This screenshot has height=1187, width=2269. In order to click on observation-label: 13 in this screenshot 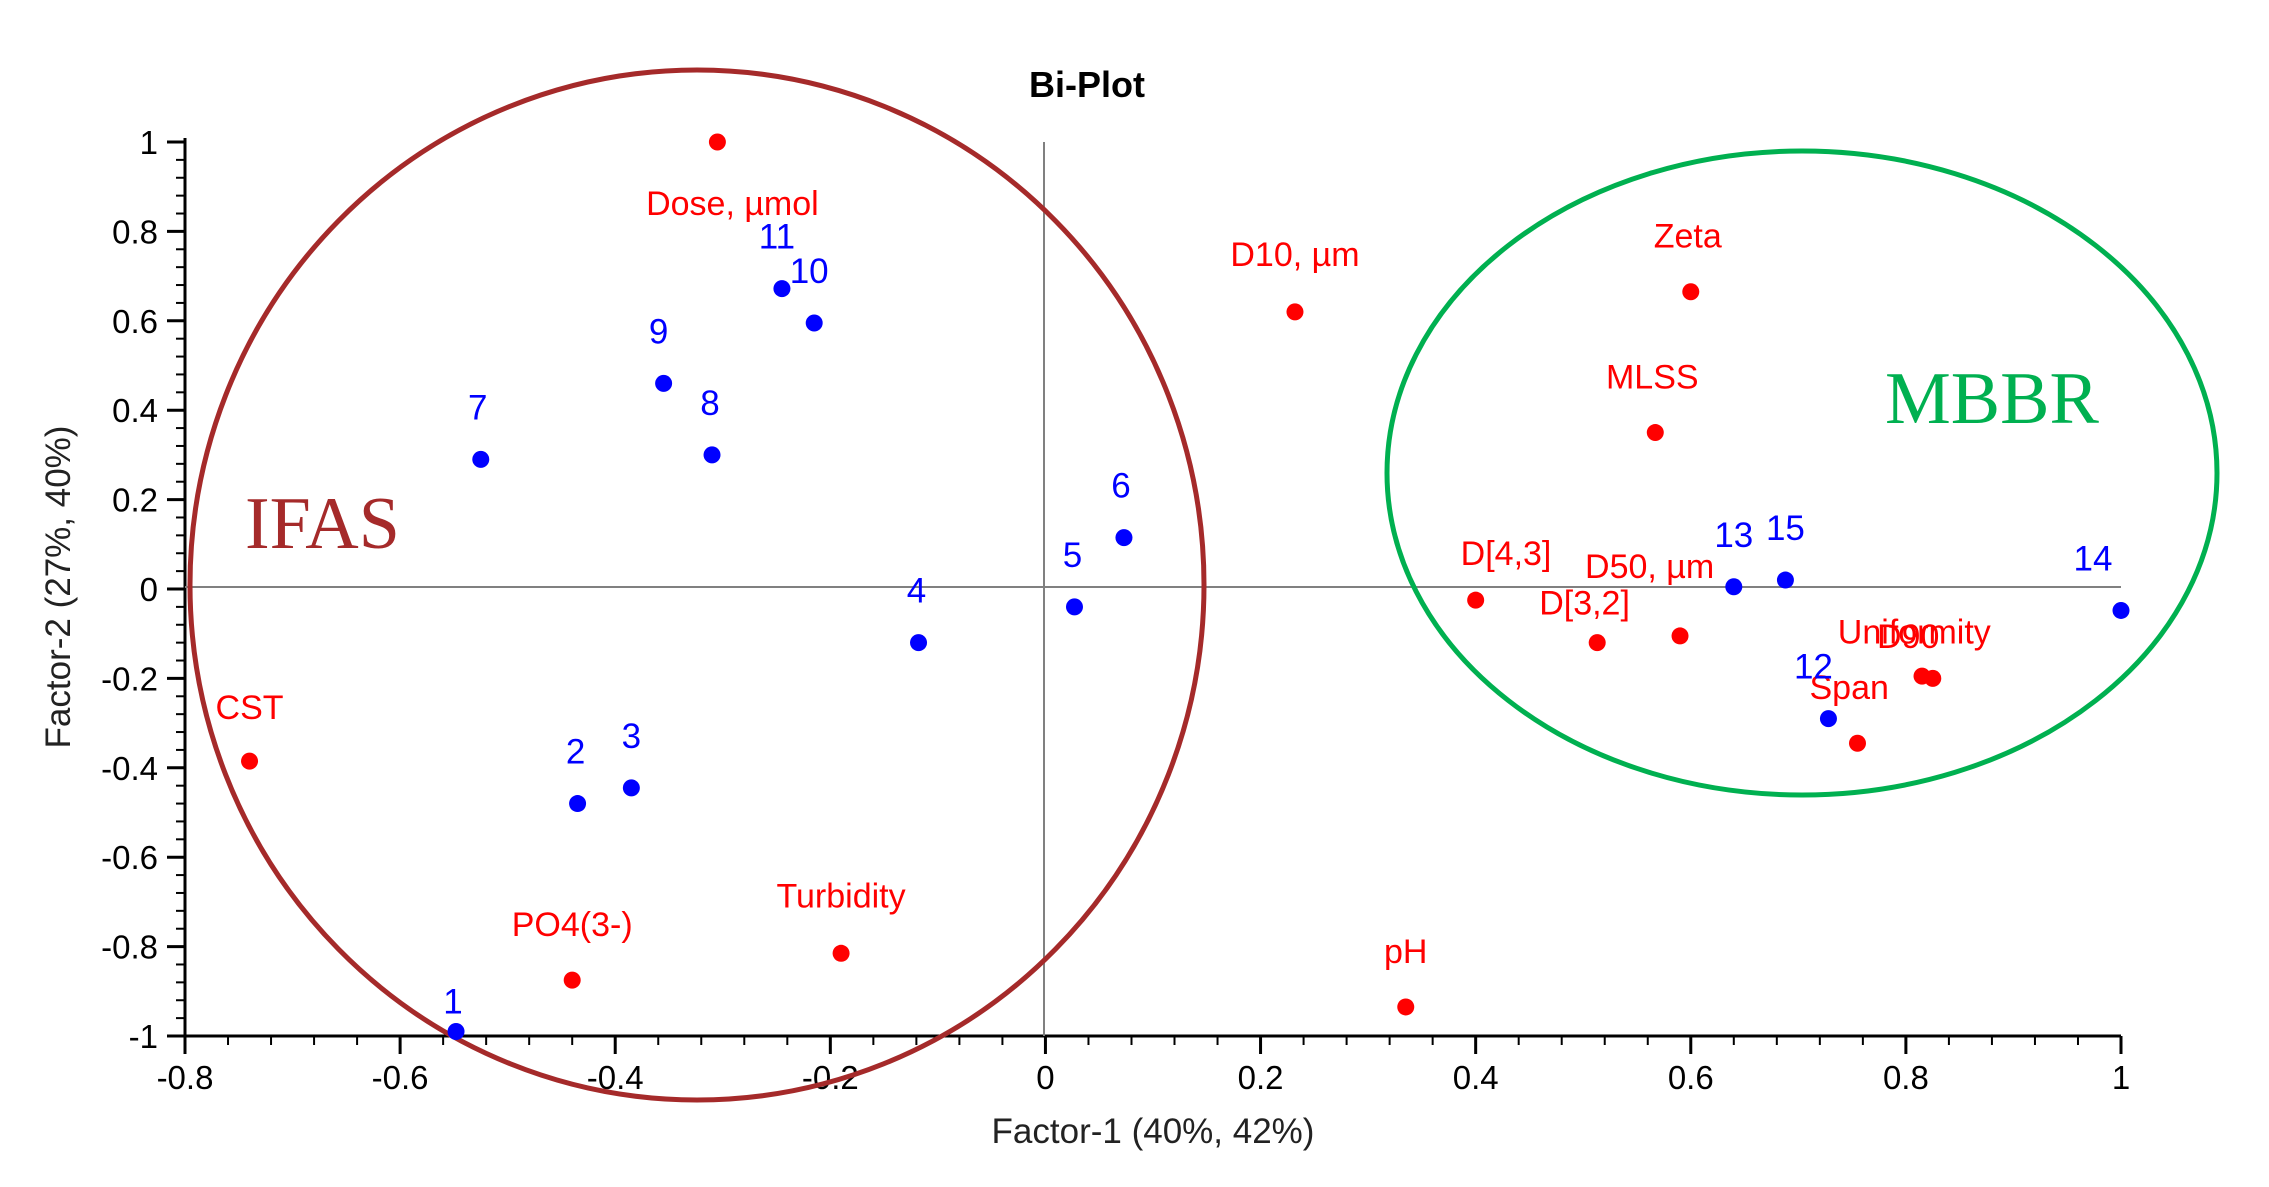, I will do `click(1733, 535)`.